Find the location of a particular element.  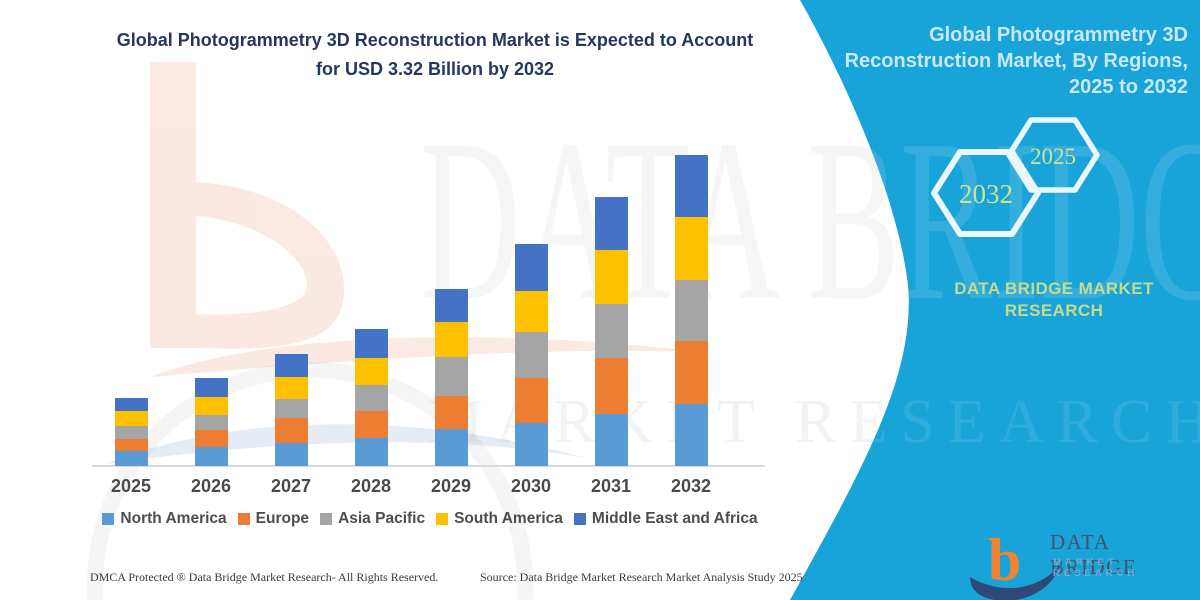

x-axis-label-2031: 2031 is located at coordinates (611, 486).